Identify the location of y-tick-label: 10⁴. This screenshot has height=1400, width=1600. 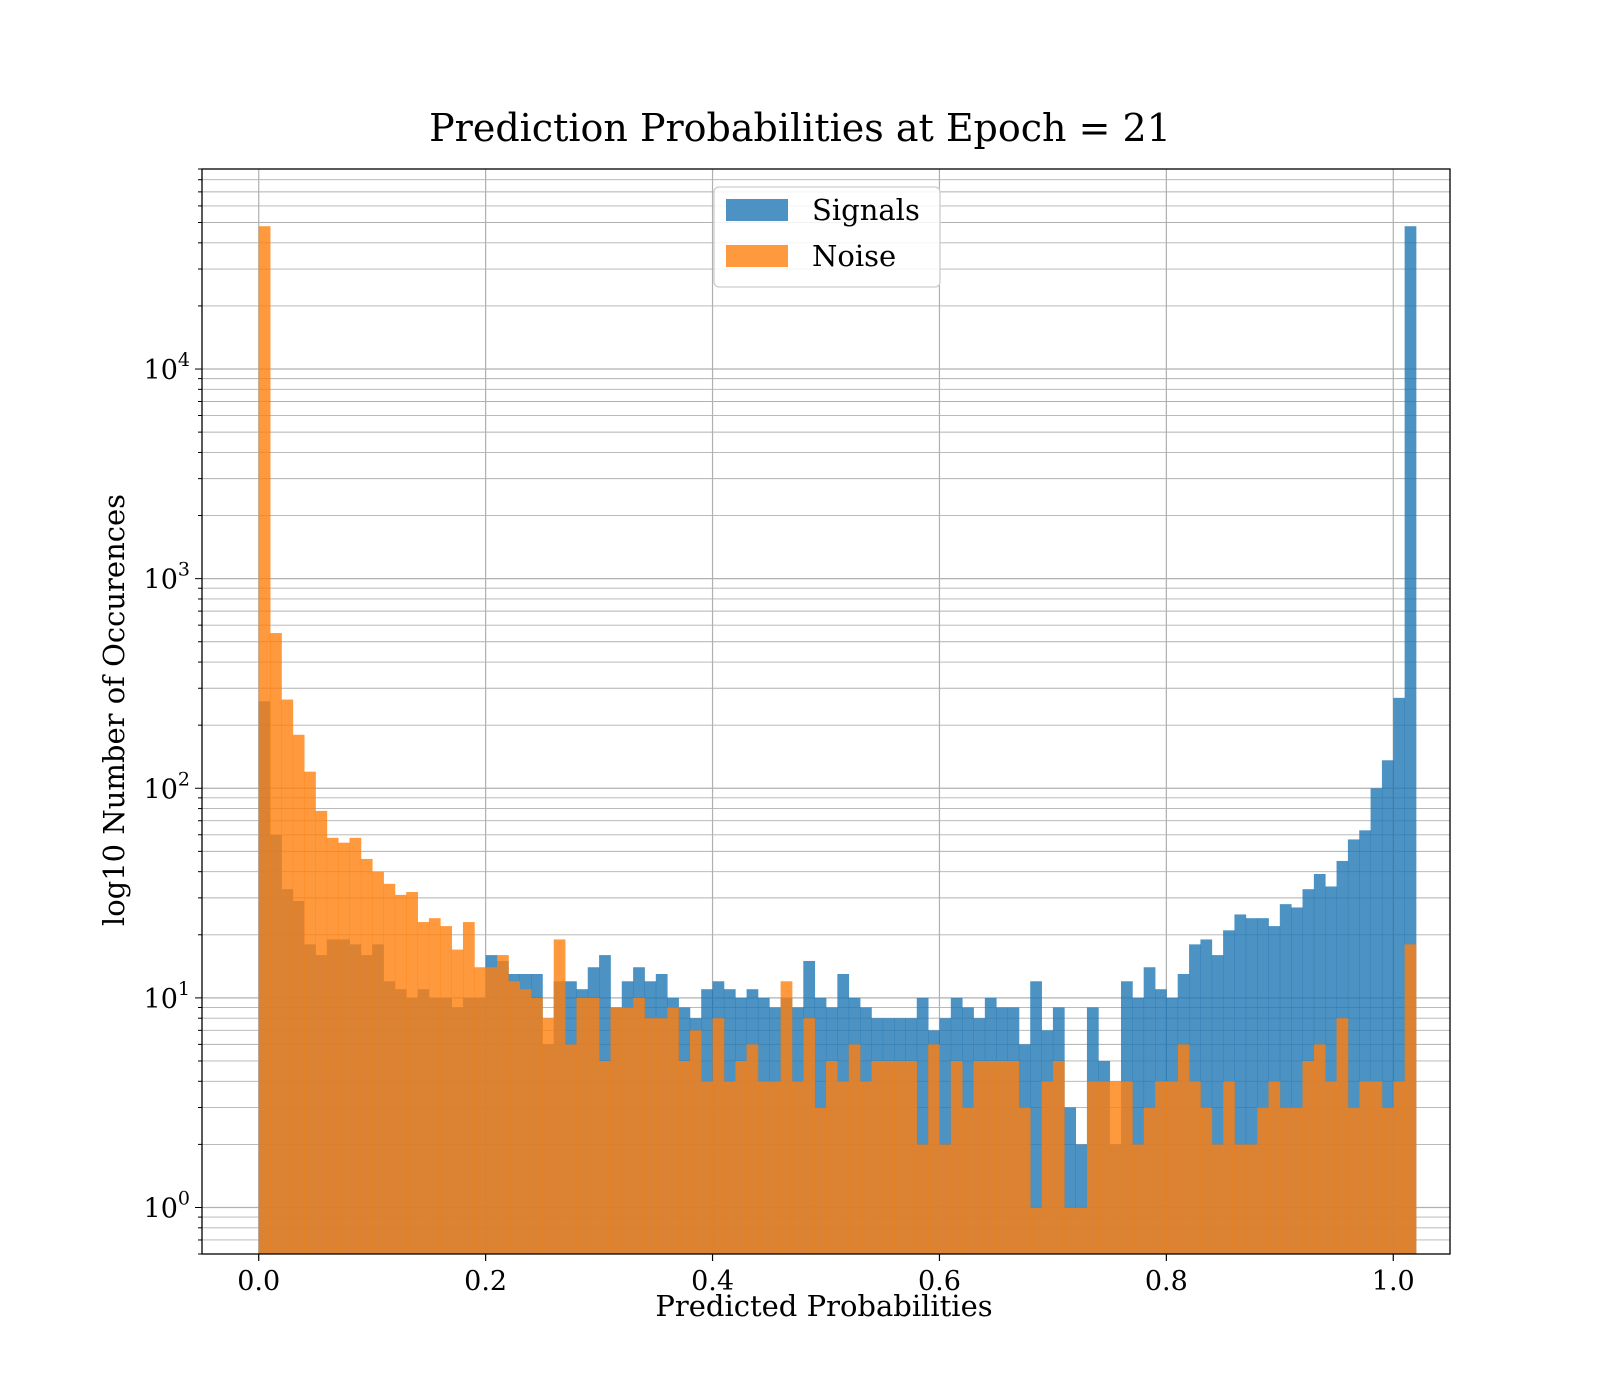
(167, 367).